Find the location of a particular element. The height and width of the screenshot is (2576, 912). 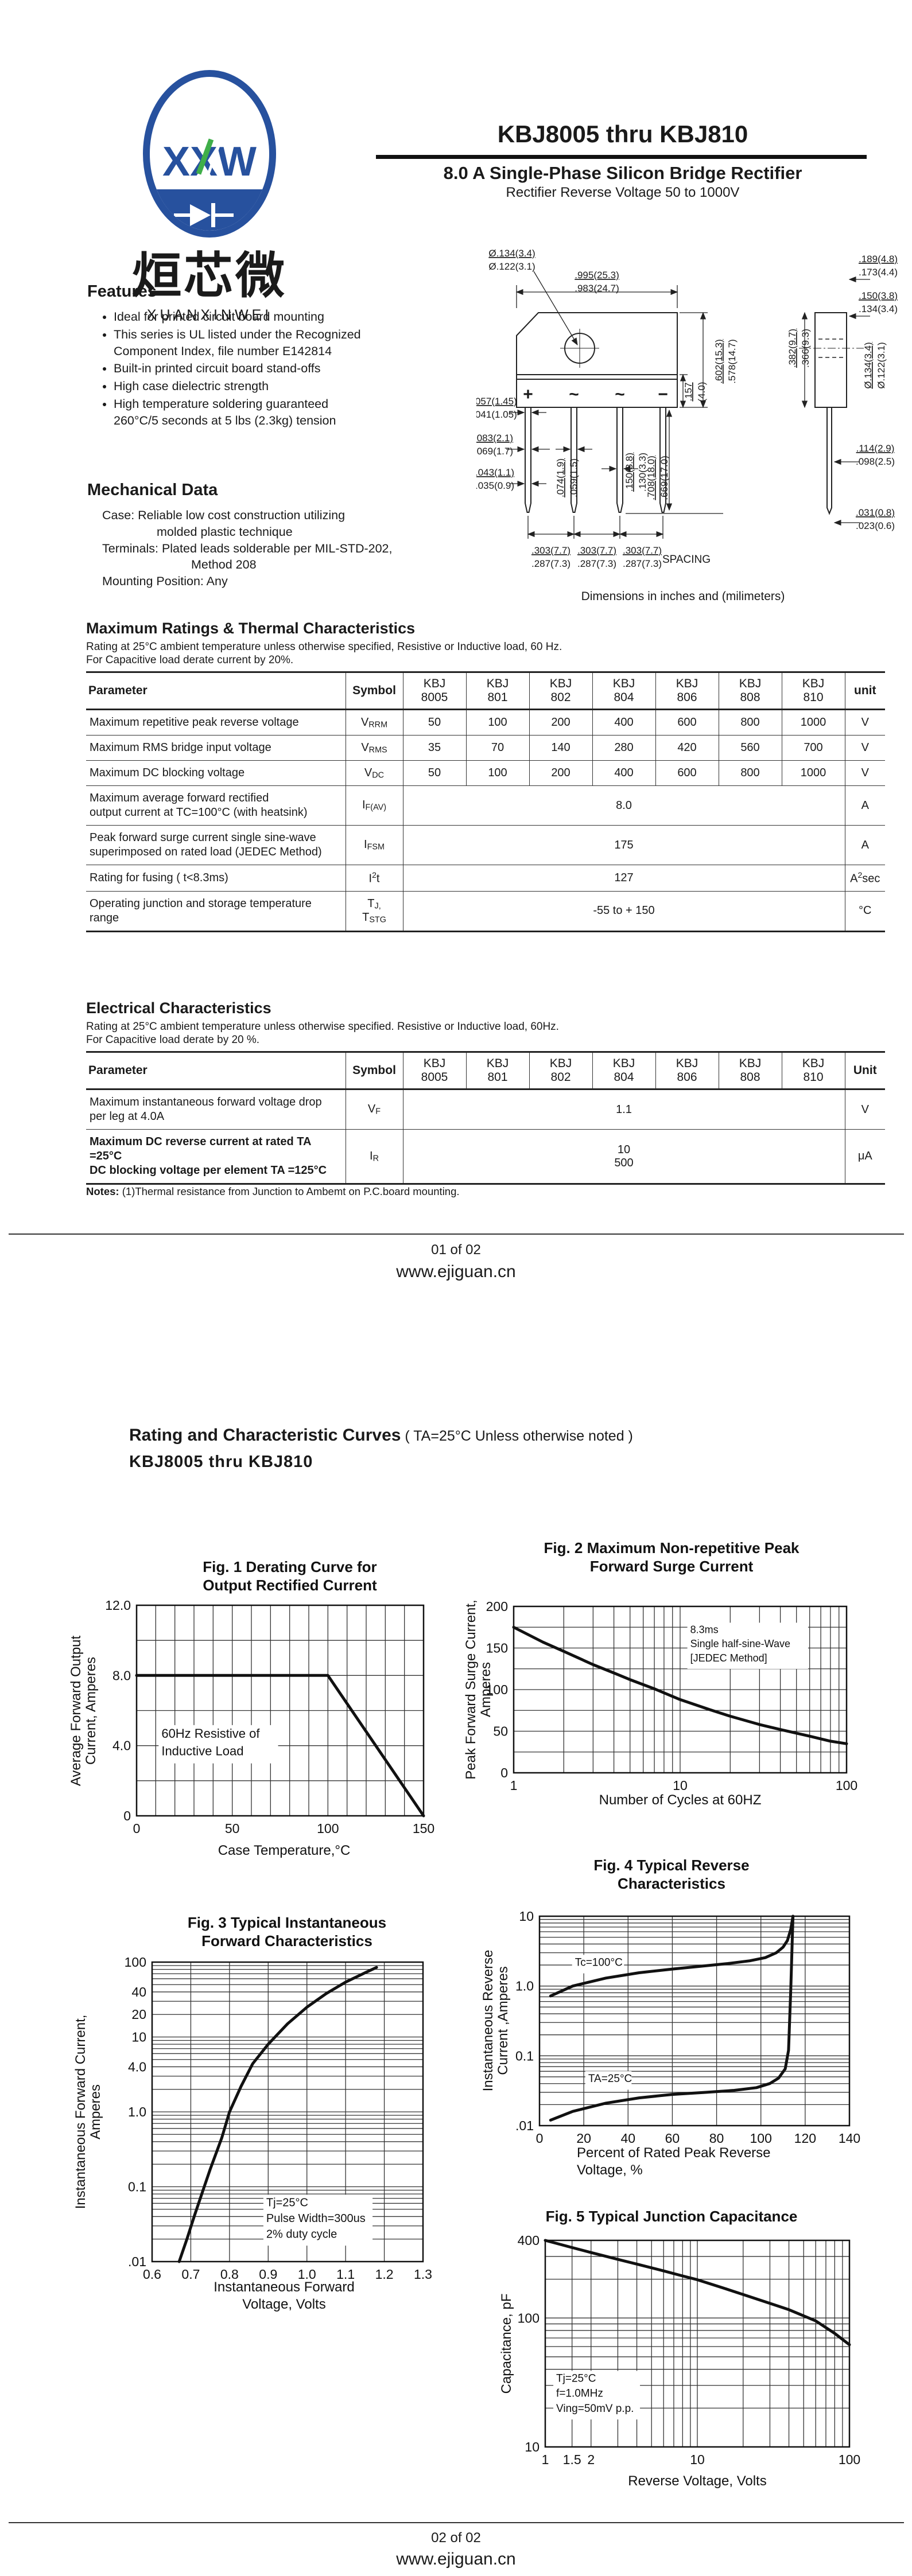

value-cell: 100 is located at coordinates (497, 773).